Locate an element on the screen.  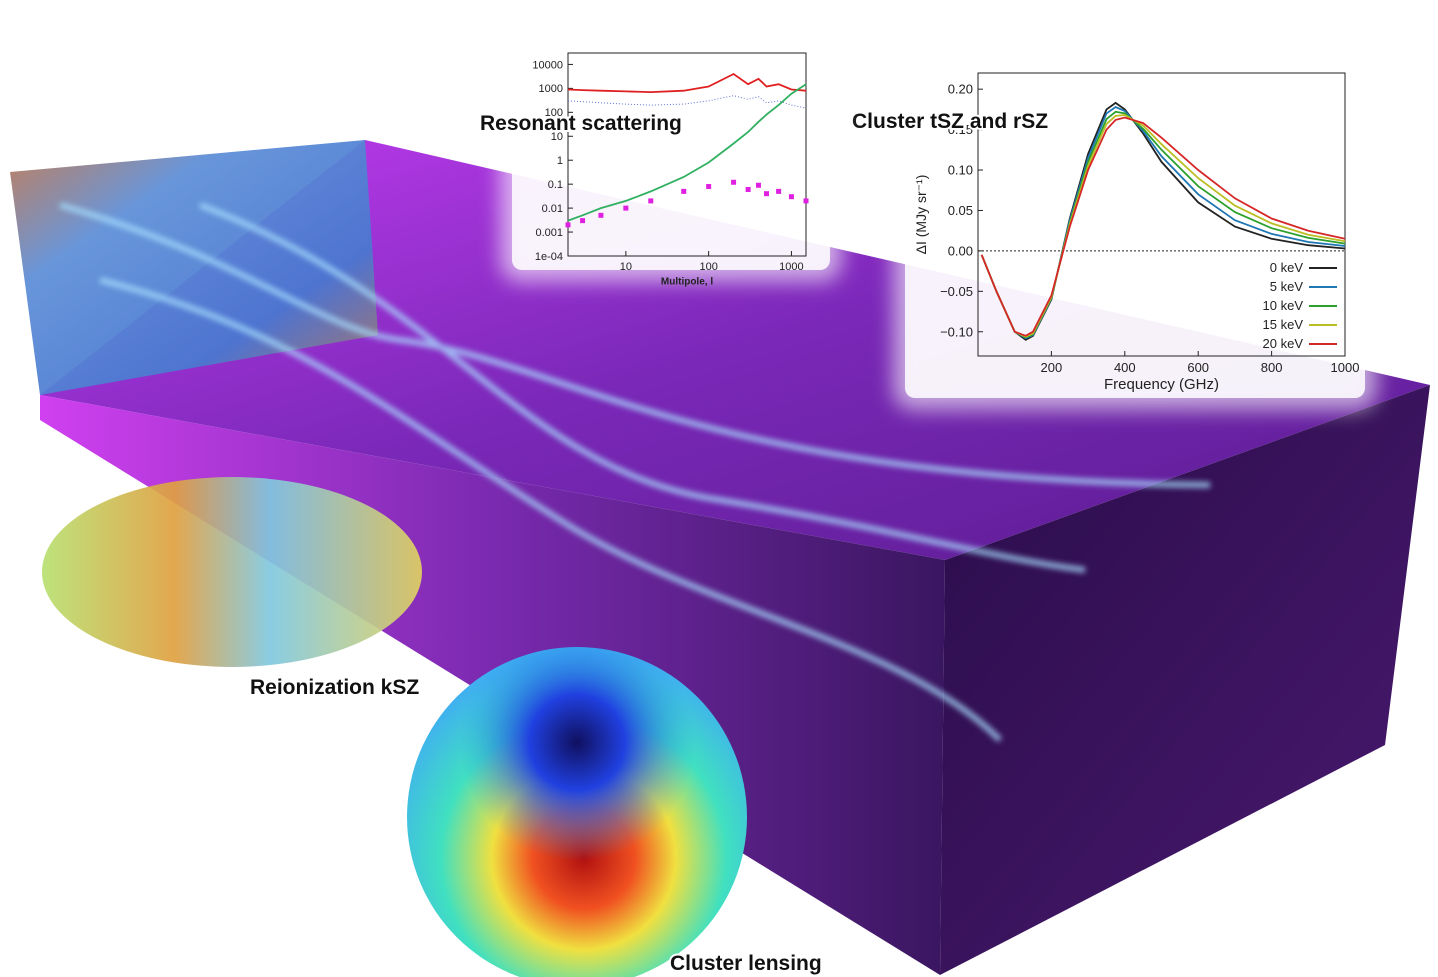
y-tick-label: −0.05 is located at coordinates (956, 291).